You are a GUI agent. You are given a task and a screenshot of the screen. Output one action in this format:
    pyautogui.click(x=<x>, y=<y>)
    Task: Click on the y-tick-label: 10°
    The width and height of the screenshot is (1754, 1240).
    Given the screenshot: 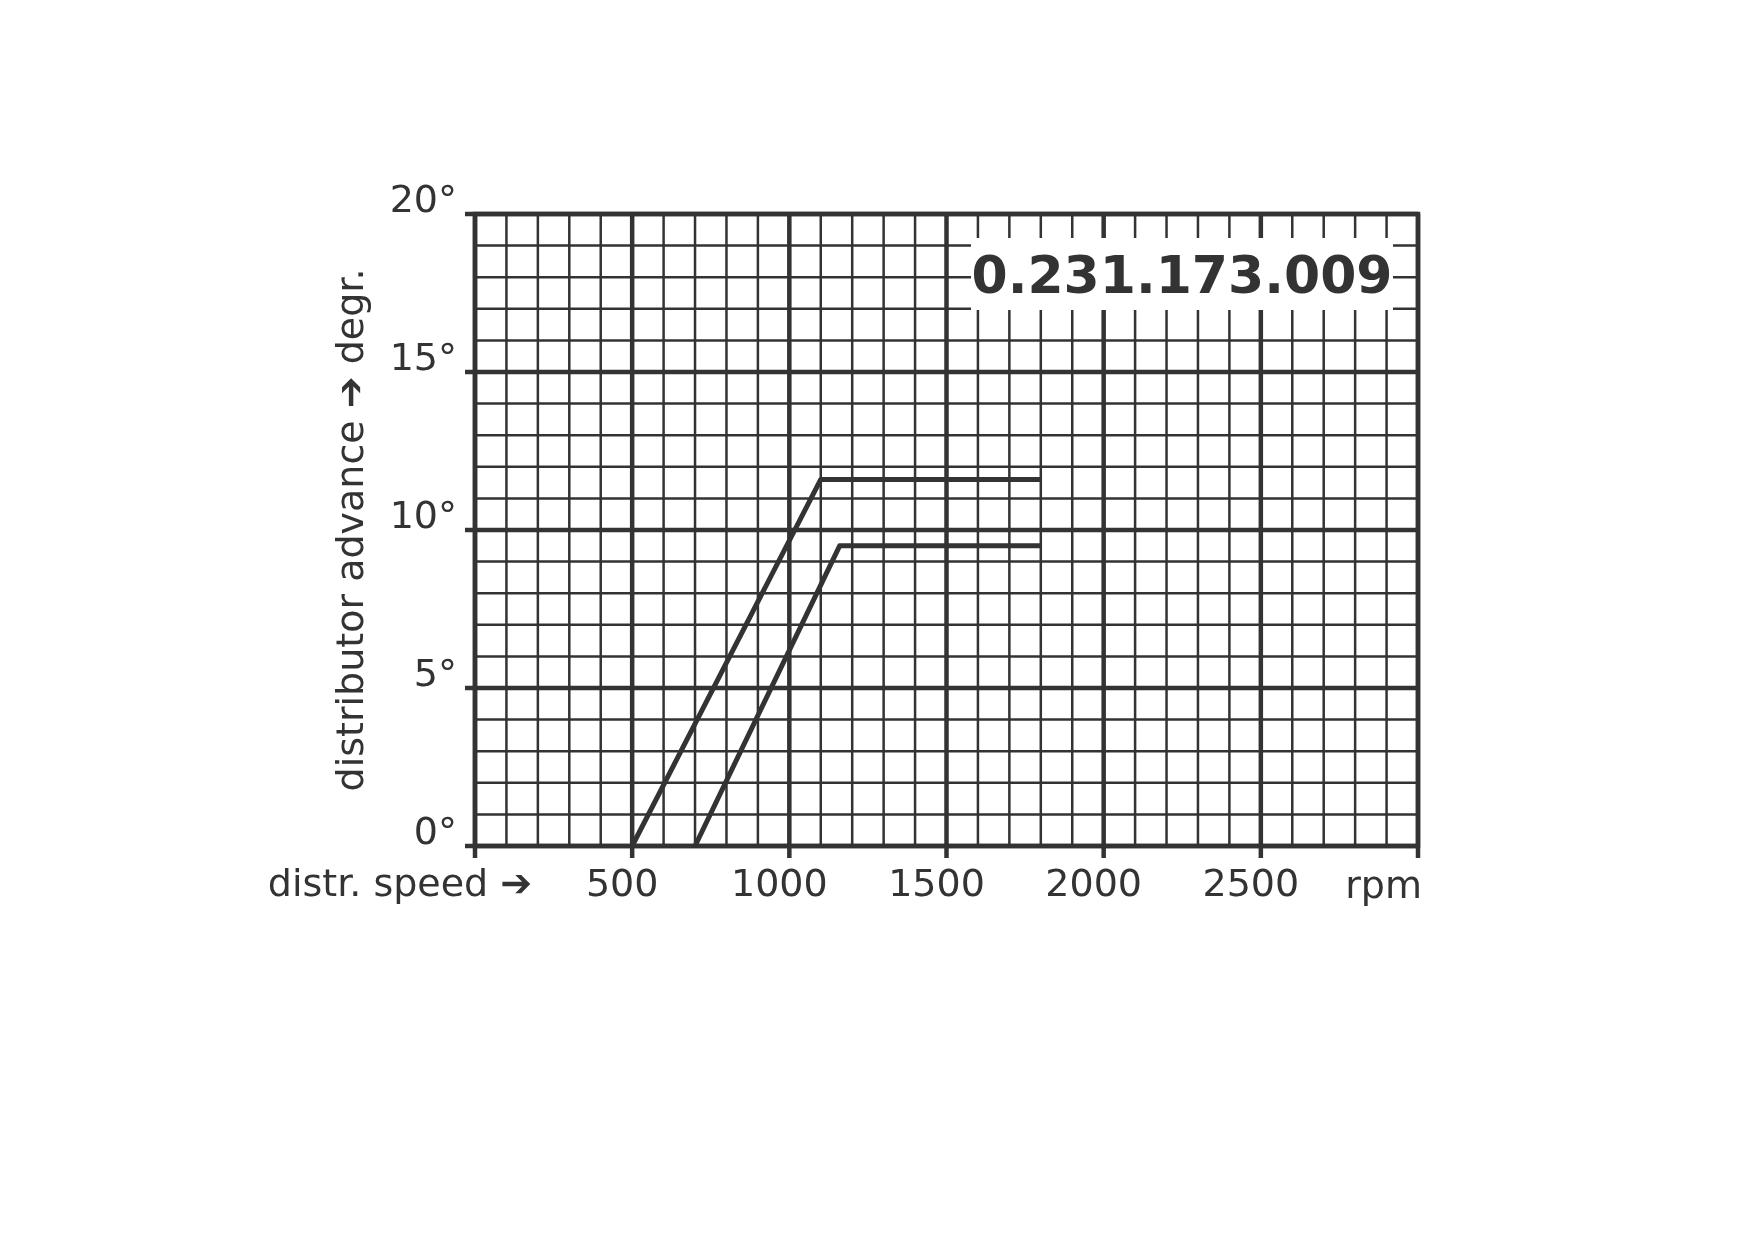 What is the action you would take?
    pyautogui.click(x=423, y=515)
    